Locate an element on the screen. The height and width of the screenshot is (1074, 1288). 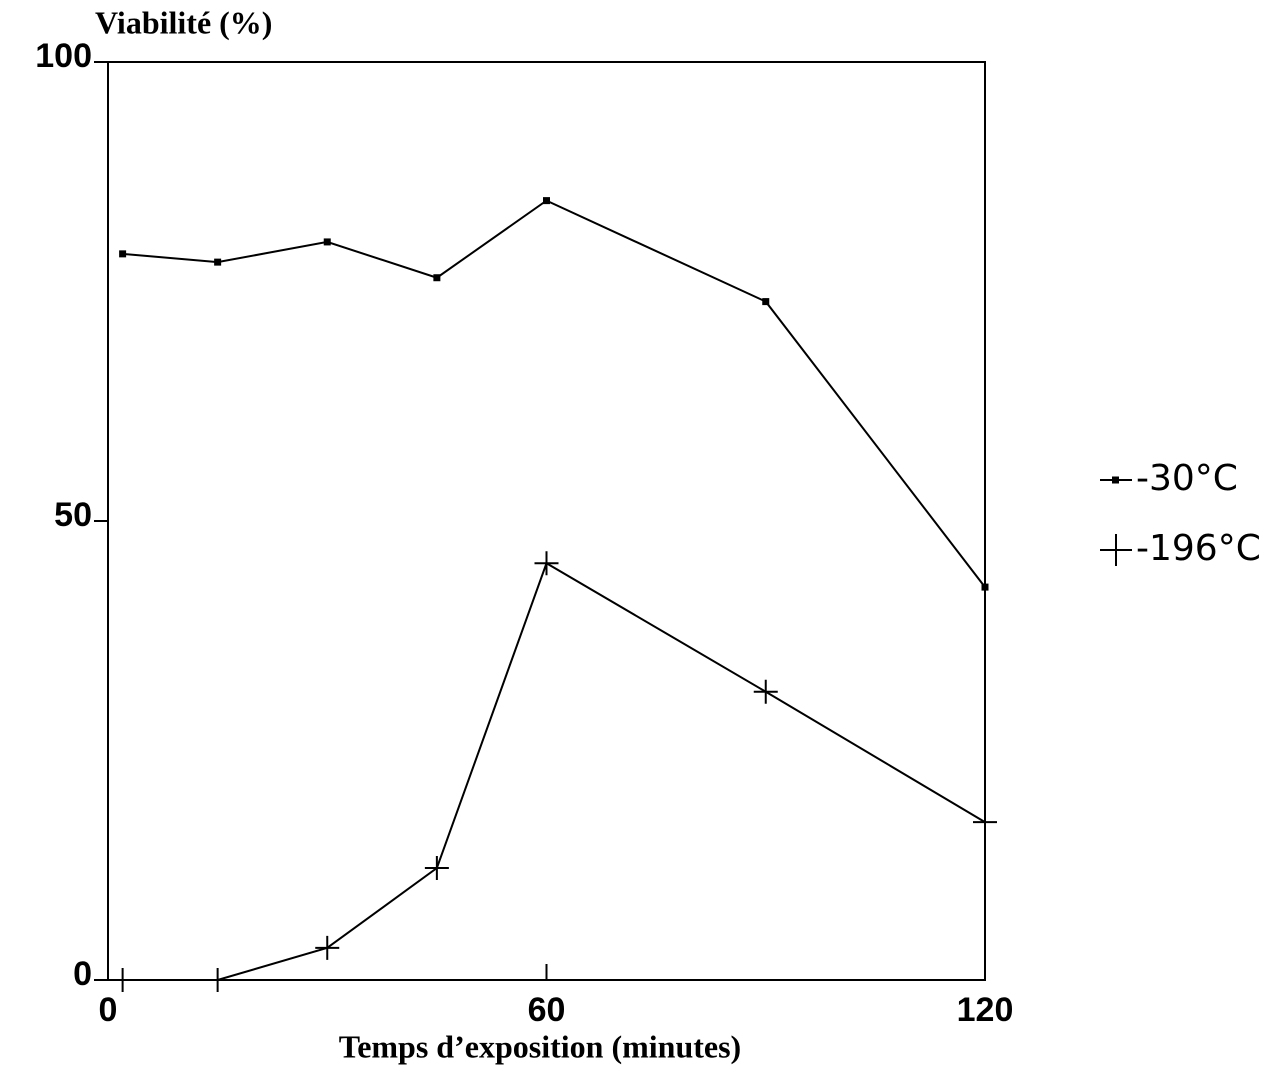
y-tick-label: 0 is located at coordinates (82, 974).